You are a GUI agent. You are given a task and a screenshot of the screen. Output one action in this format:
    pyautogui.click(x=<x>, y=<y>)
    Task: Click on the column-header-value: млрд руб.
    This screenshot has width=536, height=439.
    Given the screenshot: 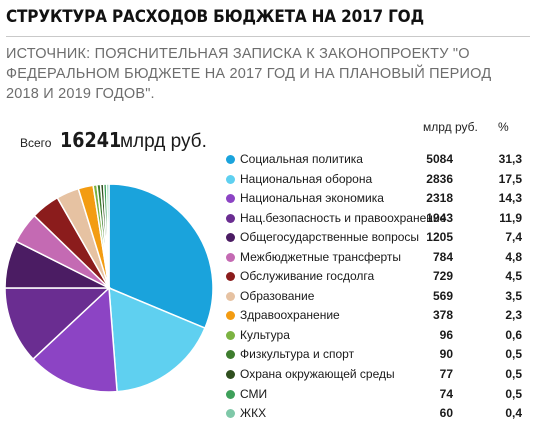 What is the action you would take?
    pyautogui.click(x=450, y=127)
    